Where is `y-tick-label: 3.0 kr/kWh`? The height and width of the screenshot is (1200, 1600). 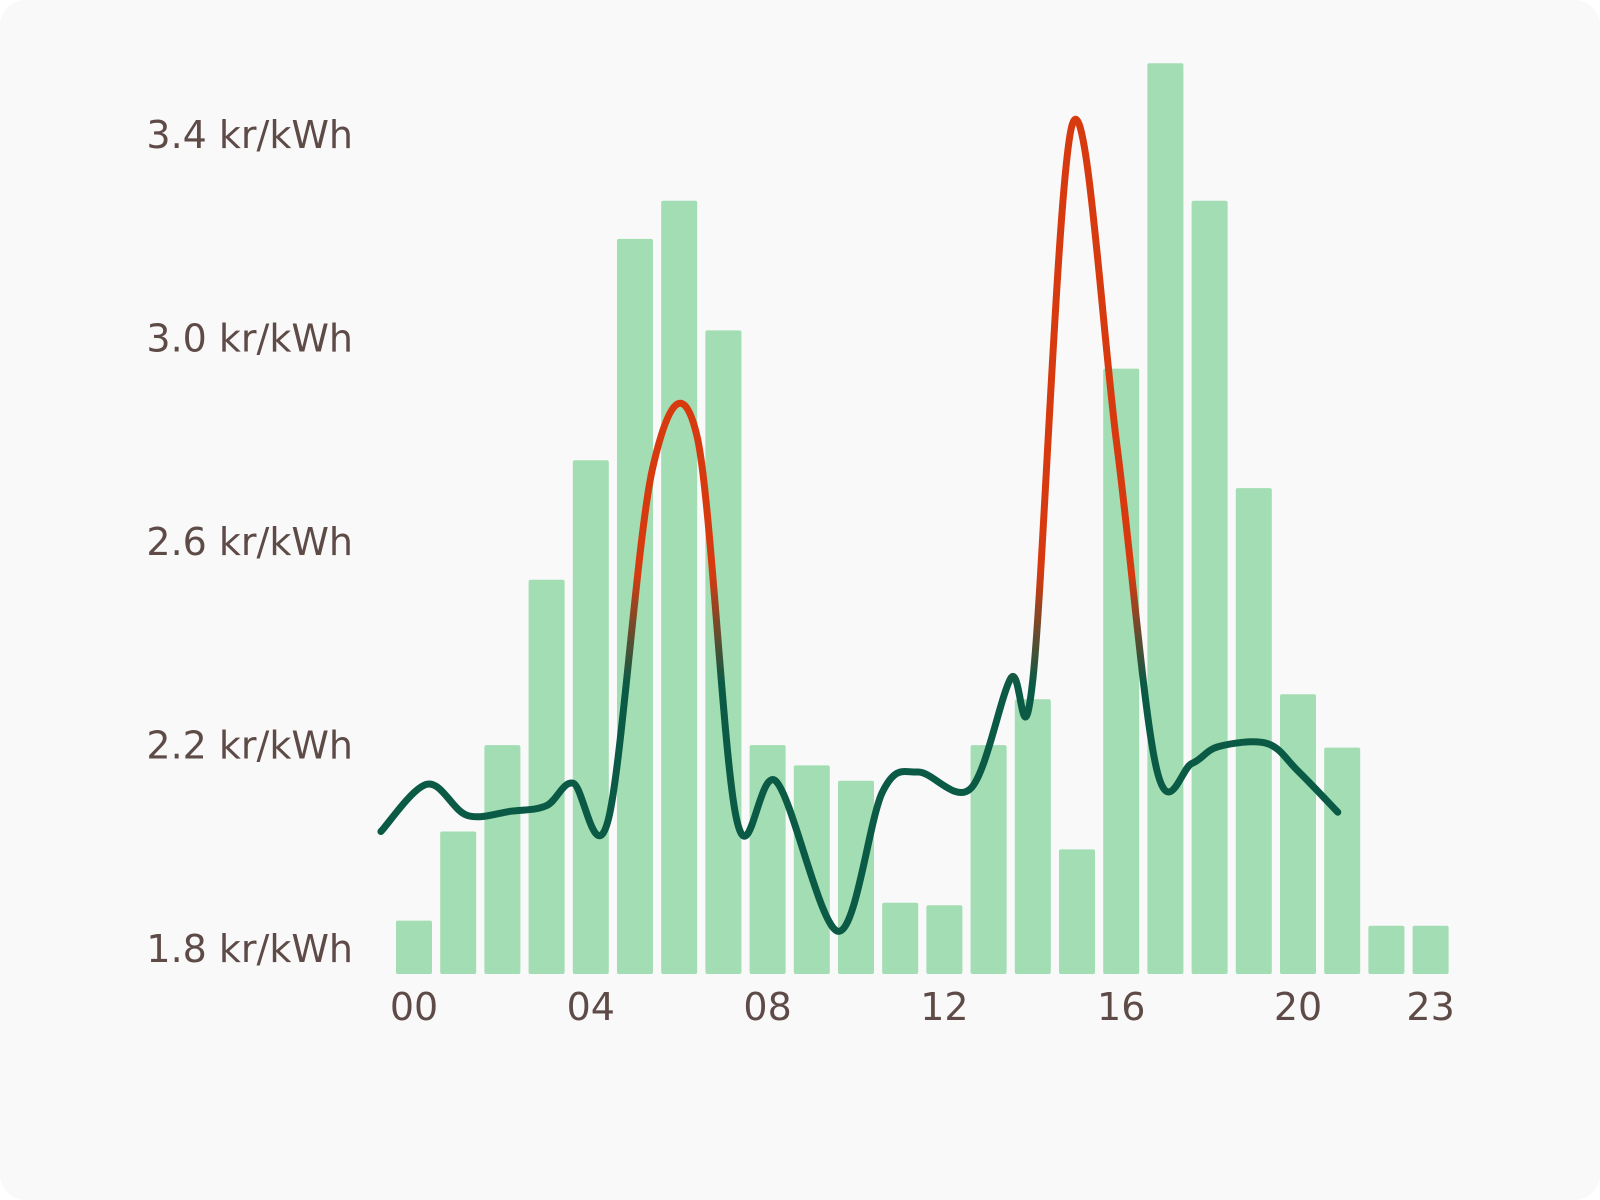
y-tick-label: 3.0 kr/kWh is located at coordinates (249, 339).